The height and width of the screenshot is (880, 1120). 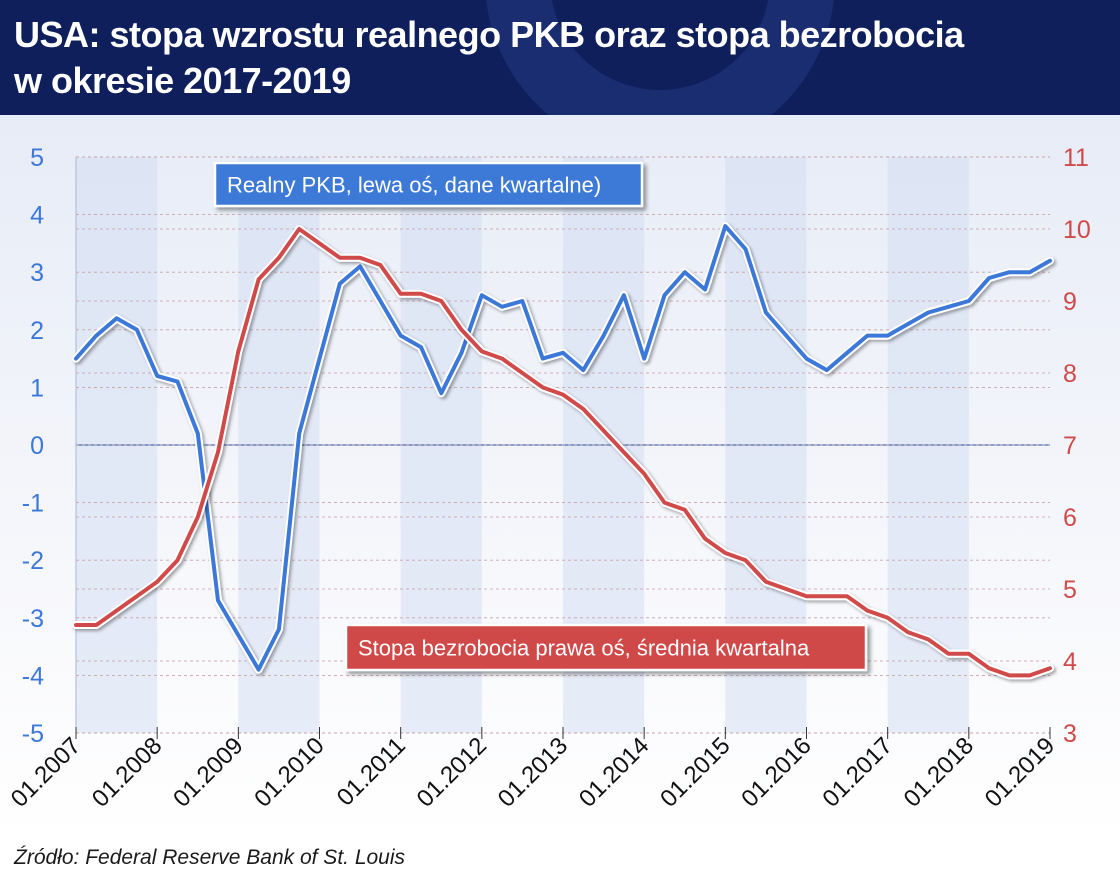 I want to click on x-tick-label: 01.2016, so click(x=776, y=772).